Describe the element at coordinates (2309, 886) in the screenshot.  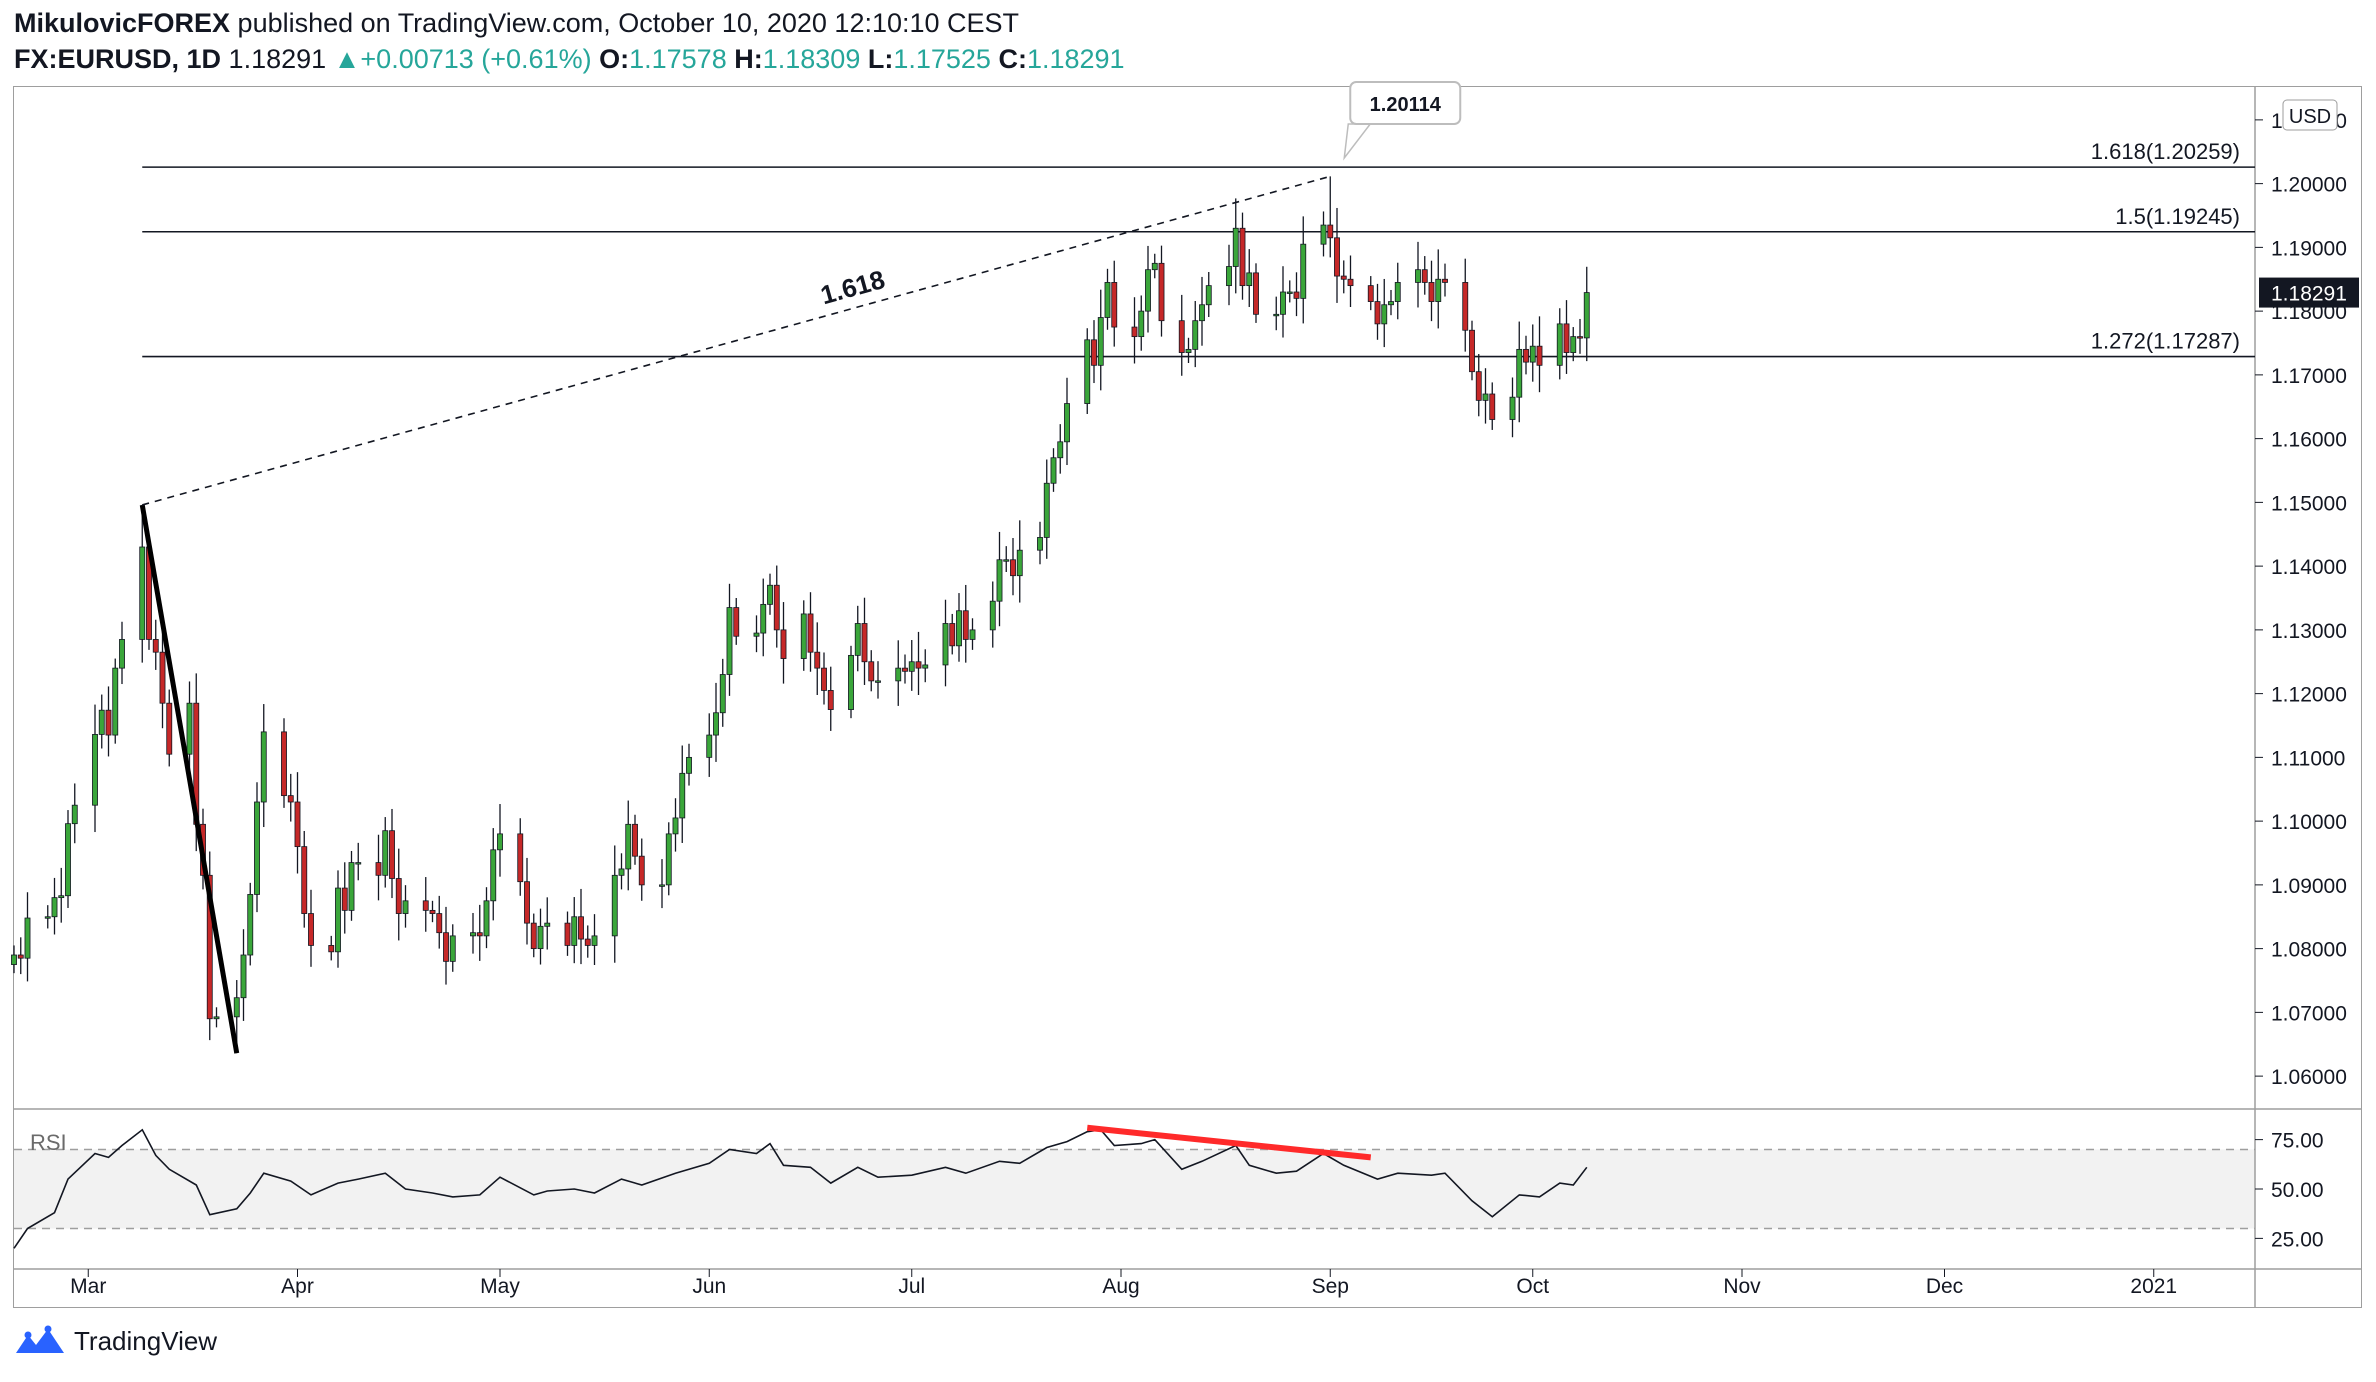
I see `price-axis-label: 1.09000` at that location.